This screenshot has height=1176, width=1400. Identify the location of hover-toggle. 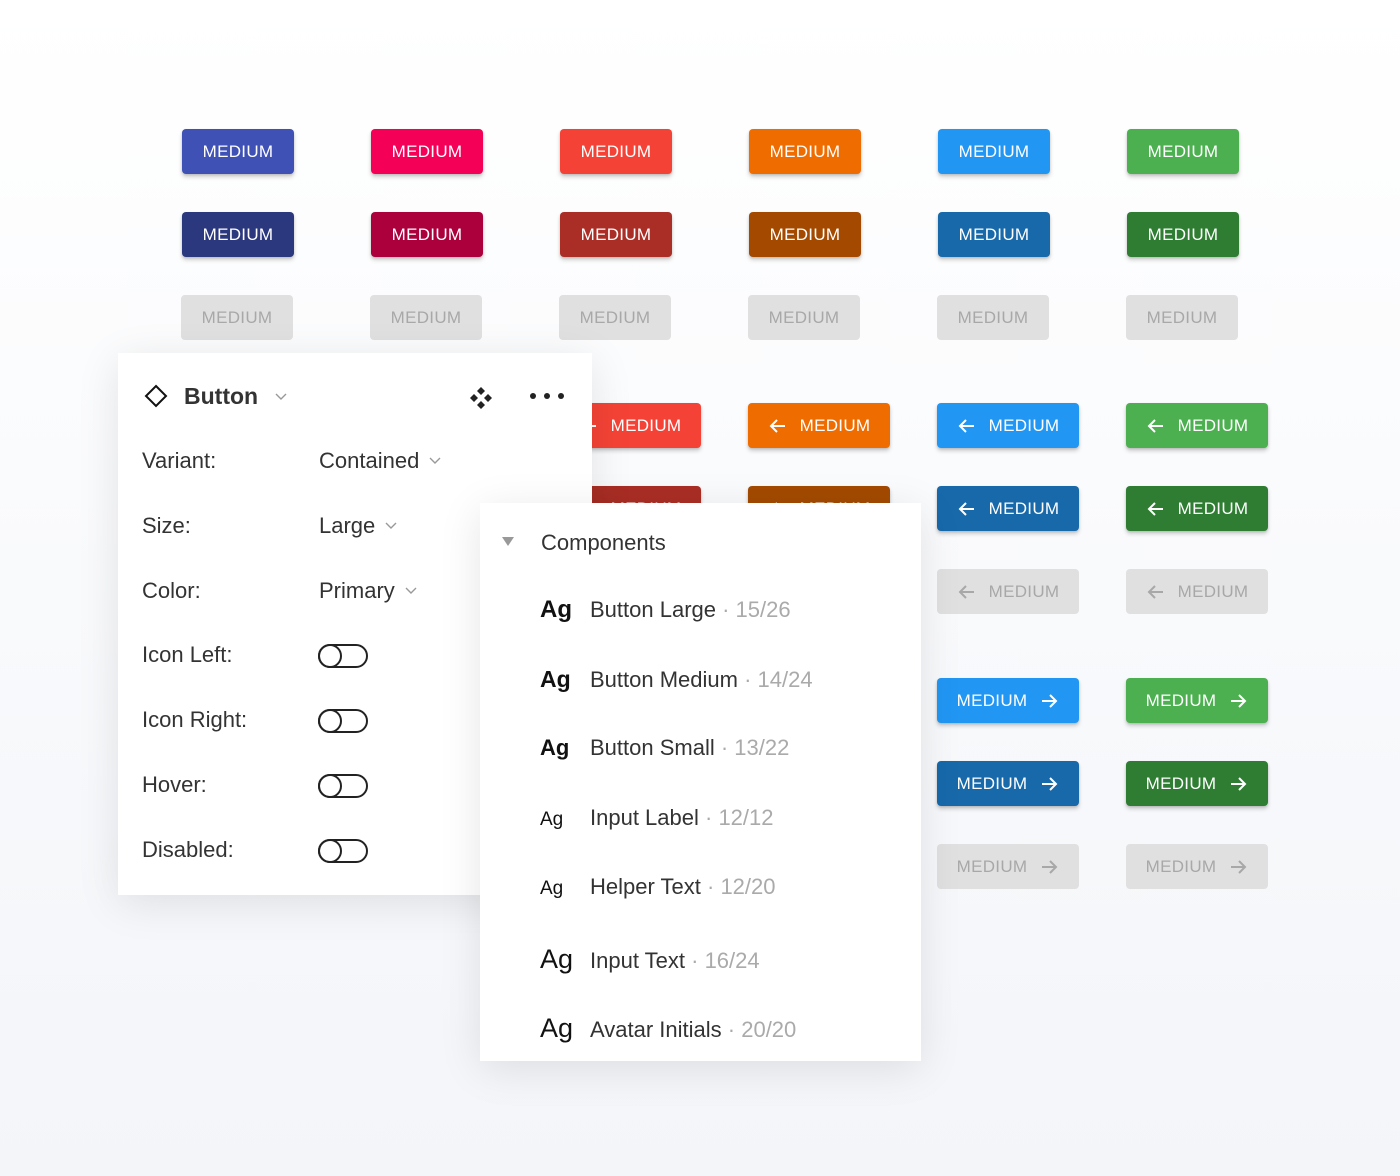
(343, 786).